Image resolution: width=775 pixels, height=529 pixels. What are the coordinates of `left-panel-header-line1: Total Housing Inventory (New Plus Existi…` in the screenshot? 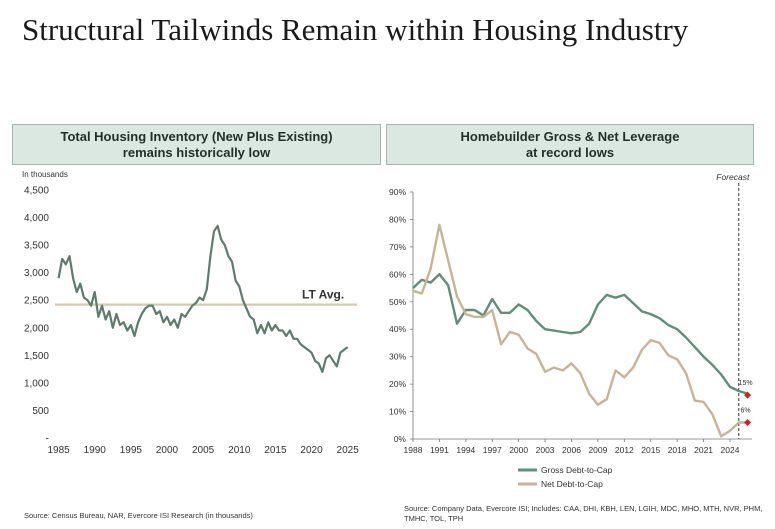 It's located at (196, 136).